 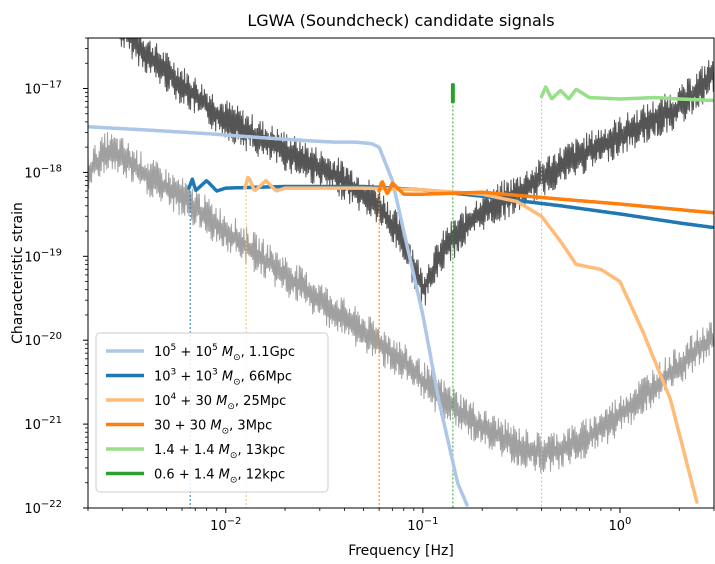 I want to click on y-tick-label-5: 10−17, so click(x=43, y=89).